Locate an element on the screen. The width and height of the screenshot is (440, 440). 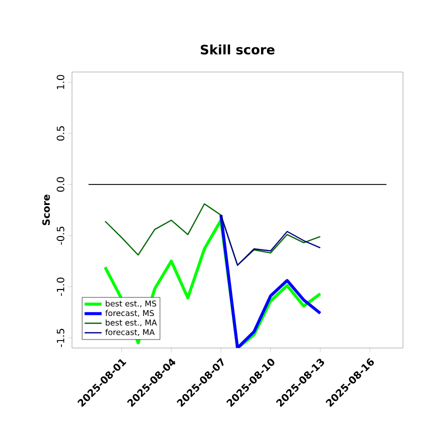
y-tick-label: 0.0 is located at coordinates (60, 184).